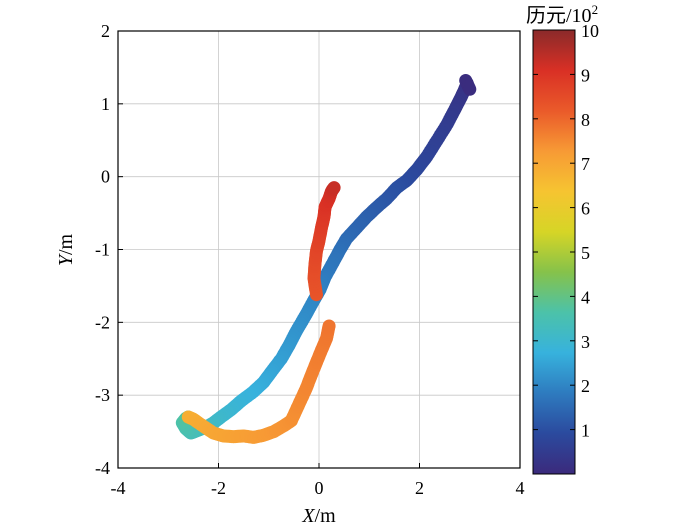 The height and width of the screenshot is (530, 700). I want to click on y-tick-label: 1, so click(105, 104).